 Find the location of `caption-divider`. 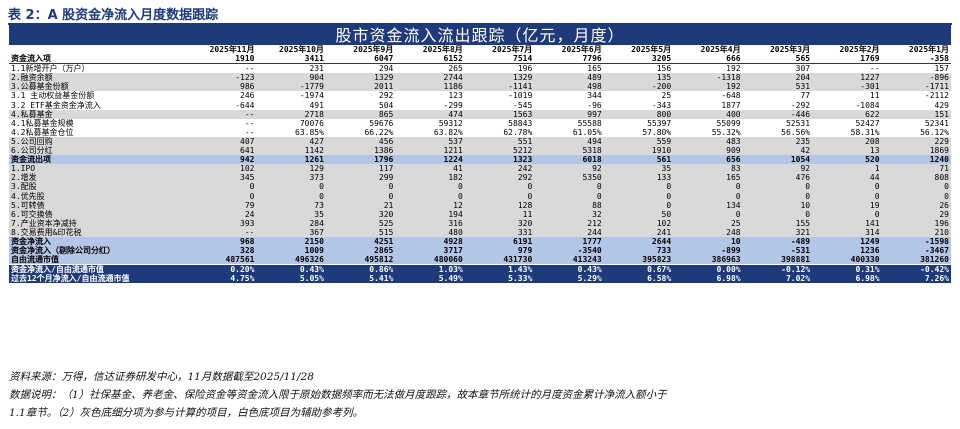

caption-divider is located at coordinates (480, 24).